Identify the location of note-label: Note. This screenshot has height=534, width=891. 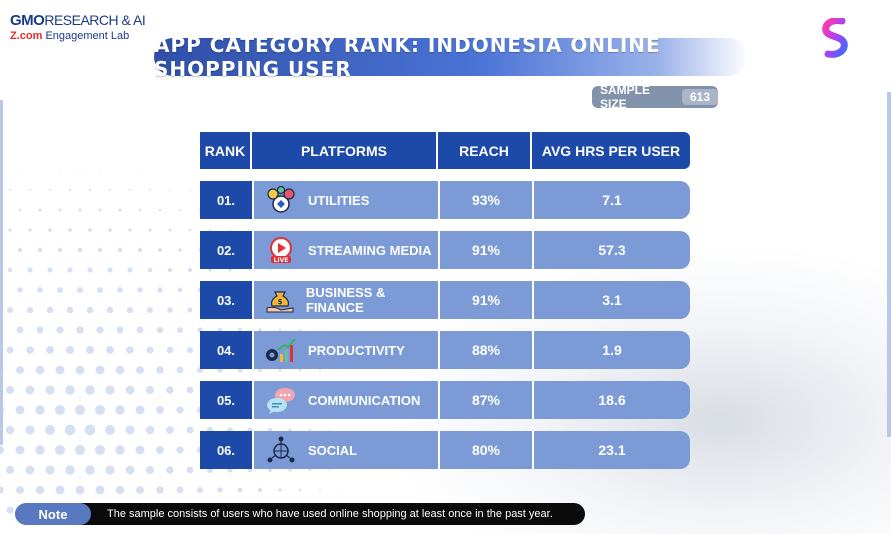
(53, 514).